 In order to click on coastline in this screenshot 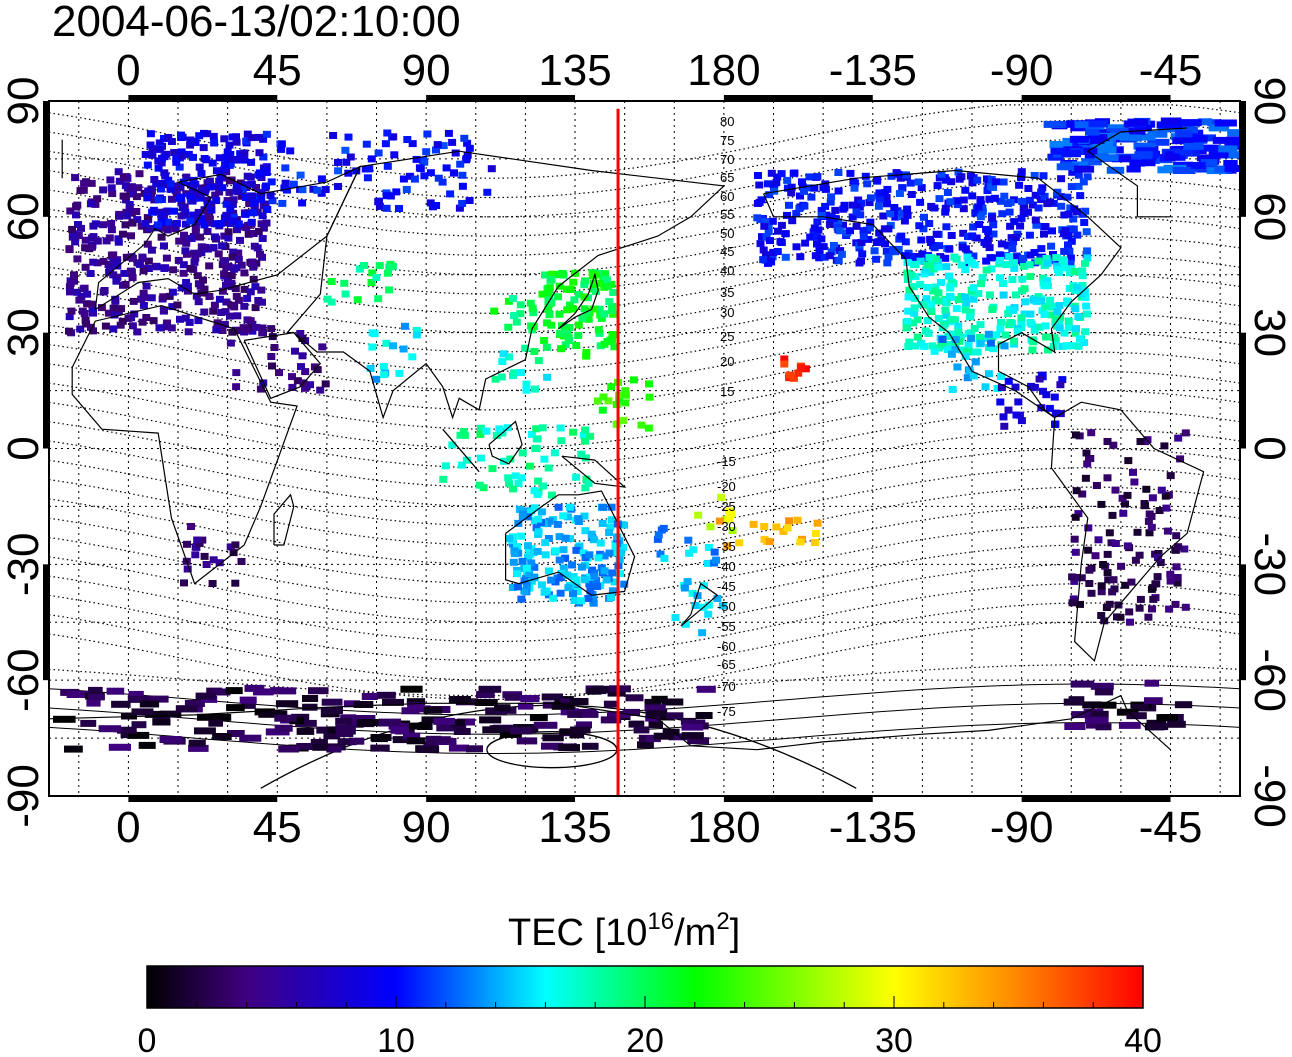, I will do `click(505, 442)`.